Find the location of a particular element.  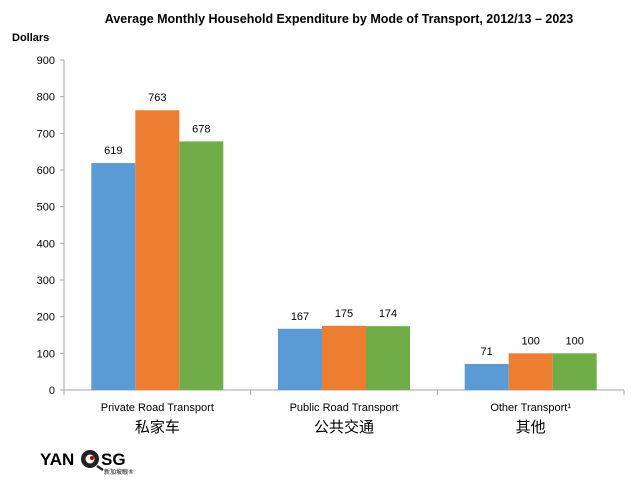

y-tick-label: 300 is located at coordinates (46, 281).